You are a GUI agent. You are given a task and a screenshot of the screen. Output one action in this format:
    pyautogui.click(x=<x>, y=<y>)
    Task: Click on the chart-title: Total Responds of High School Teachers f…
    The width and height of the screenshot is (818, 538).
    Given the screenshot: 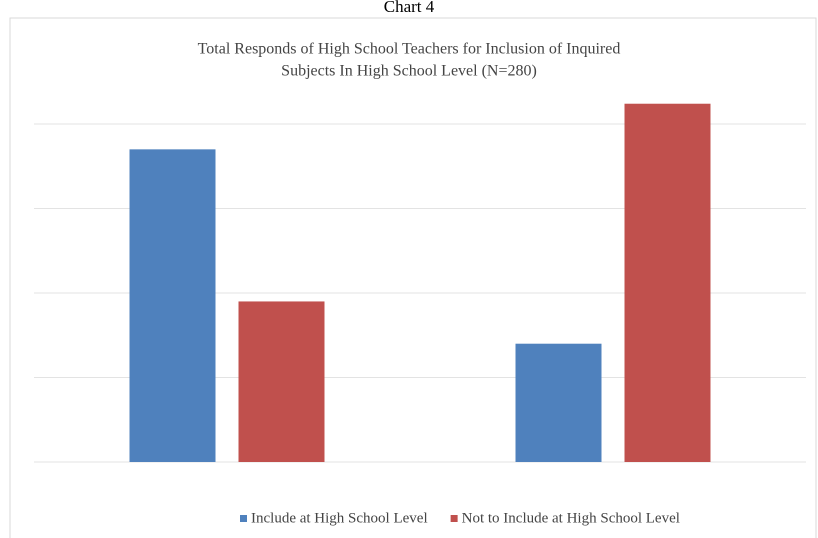 What is the action you would take?
    pyautogui.click(x=409, y=49)
    